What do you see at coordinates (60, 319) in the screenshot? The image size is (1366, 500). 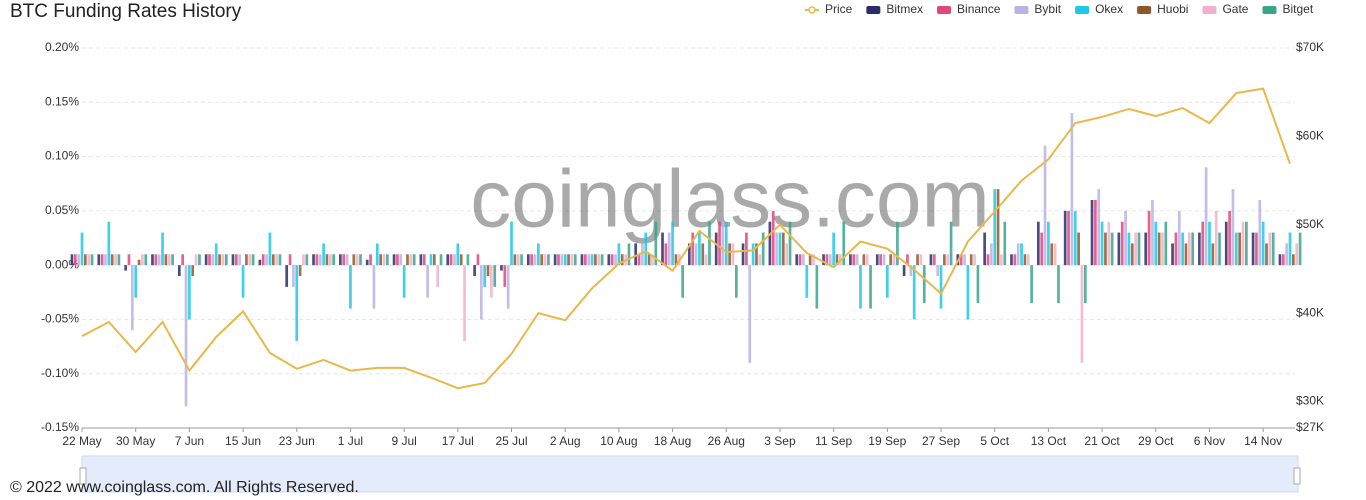 I see `y-tick-label: -0.05%` at bounding box center [60, 319].